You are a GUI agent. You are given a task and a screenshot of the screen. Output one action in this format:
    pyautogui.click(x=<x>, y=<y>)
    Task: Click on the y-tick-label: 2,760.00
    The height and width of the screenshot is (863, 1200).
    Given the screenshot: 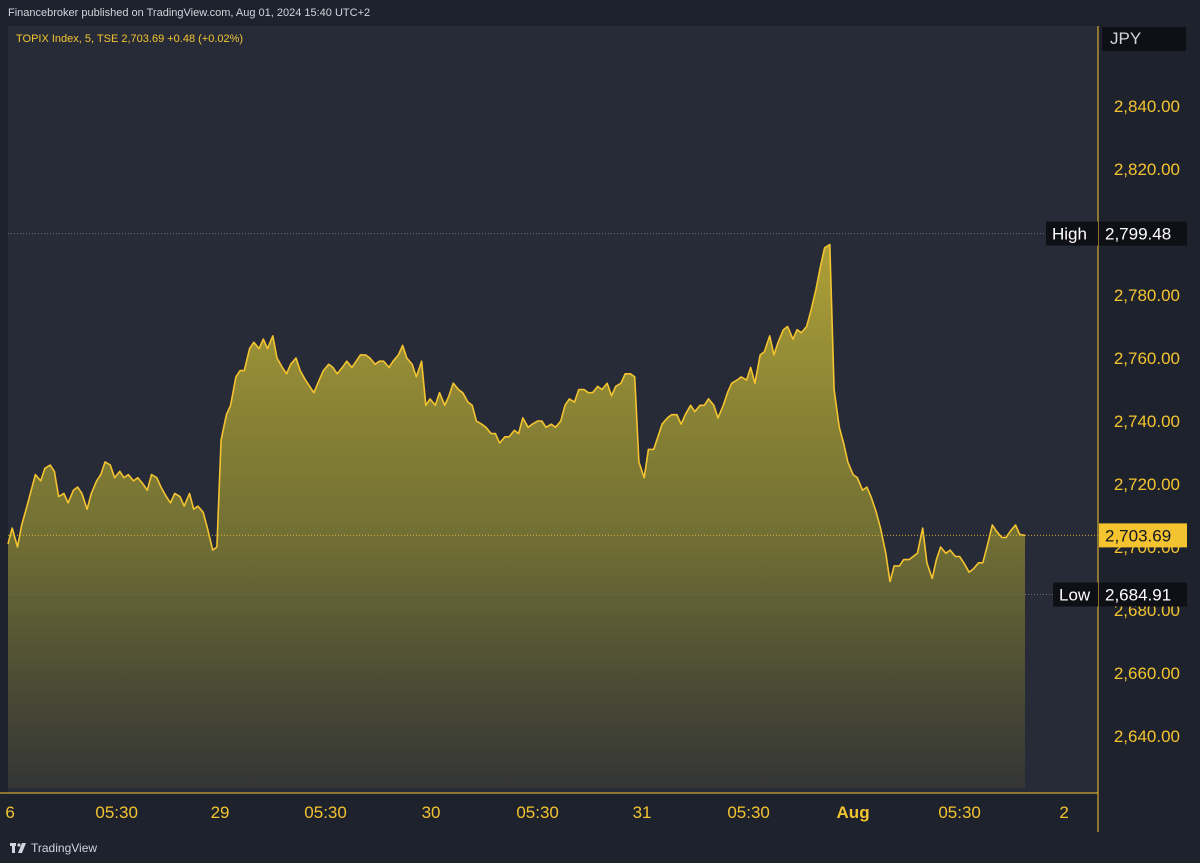 What is the action you would take?
    pyautogui.click(x=1147, y=358)
    